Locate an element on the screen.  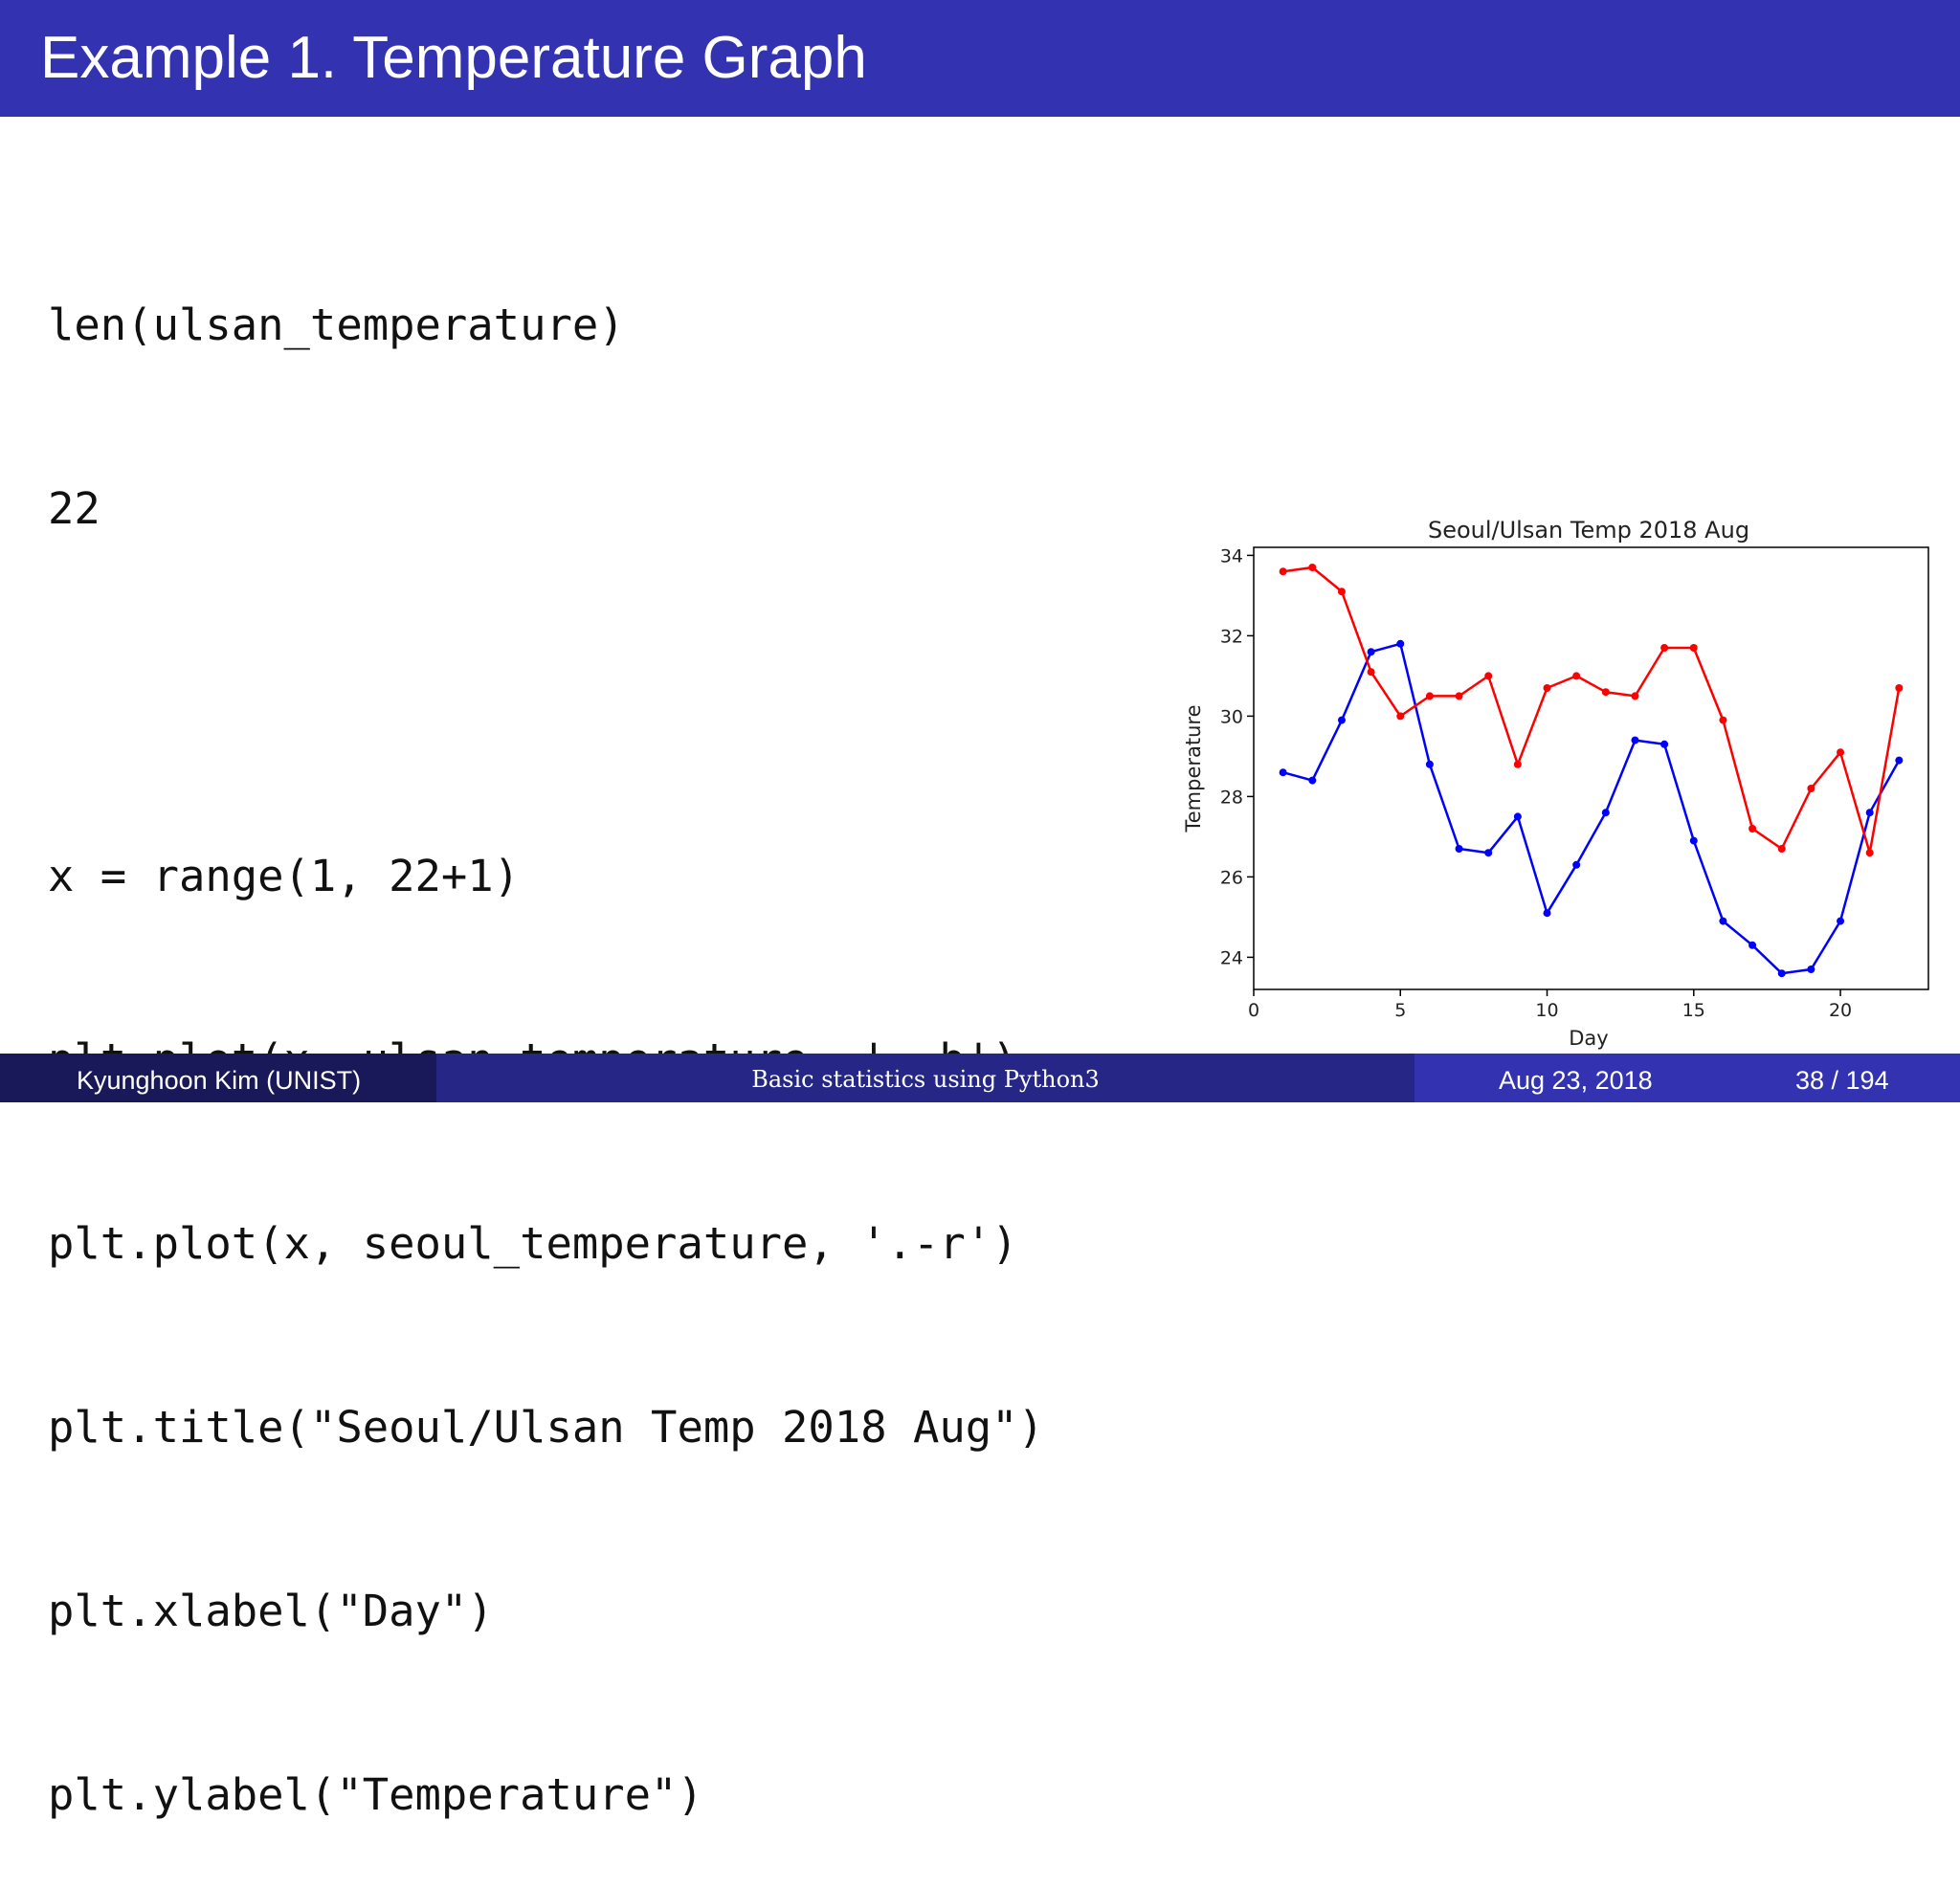
footer-date: Aug 23, 2018 is located at coordinates (1576, 1080).